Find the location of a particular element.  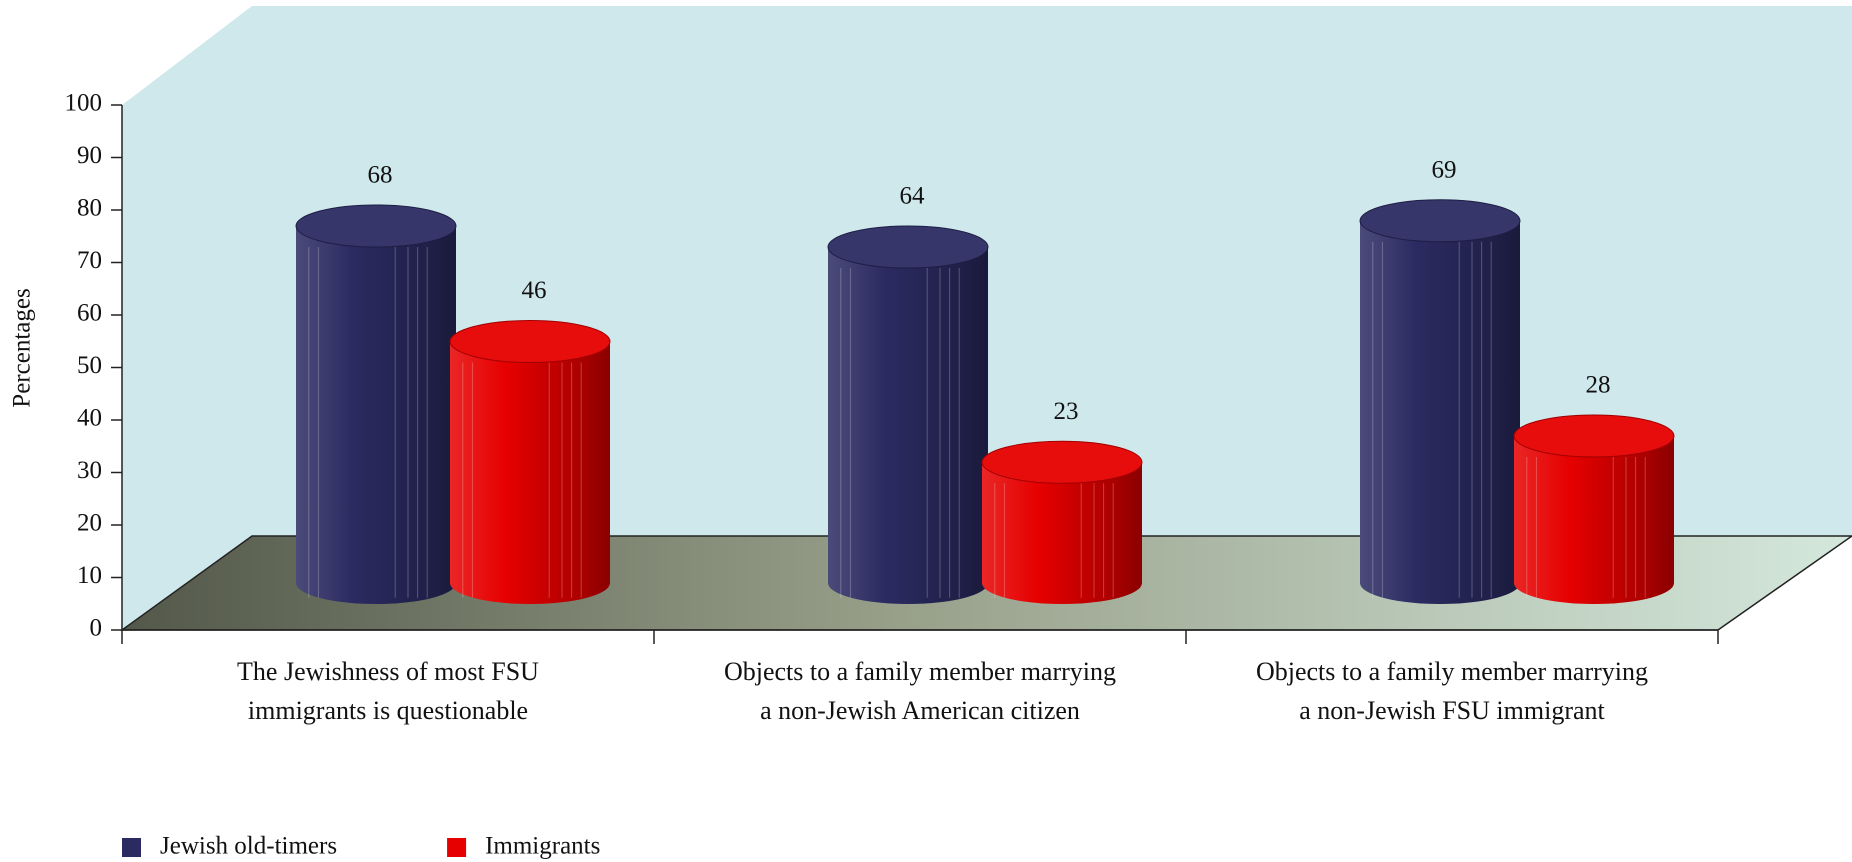

value-label: 64 is located at coordinates (913, 196).